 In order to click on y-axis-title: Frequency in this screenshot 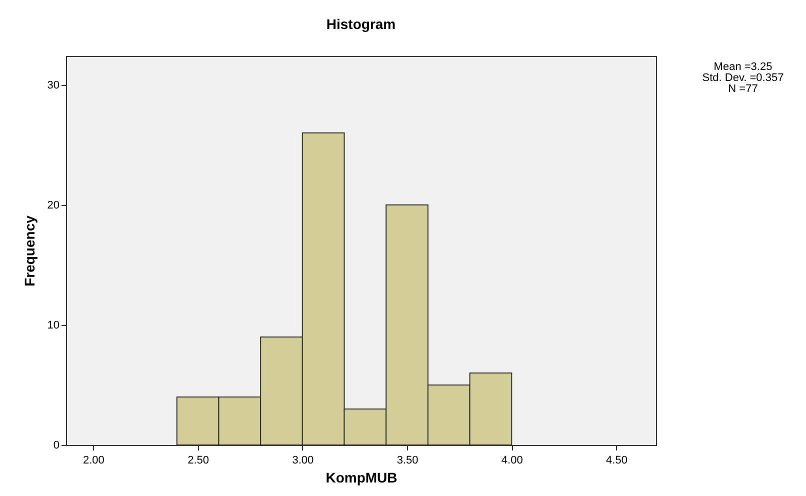, I will do `click(29, 250)`.